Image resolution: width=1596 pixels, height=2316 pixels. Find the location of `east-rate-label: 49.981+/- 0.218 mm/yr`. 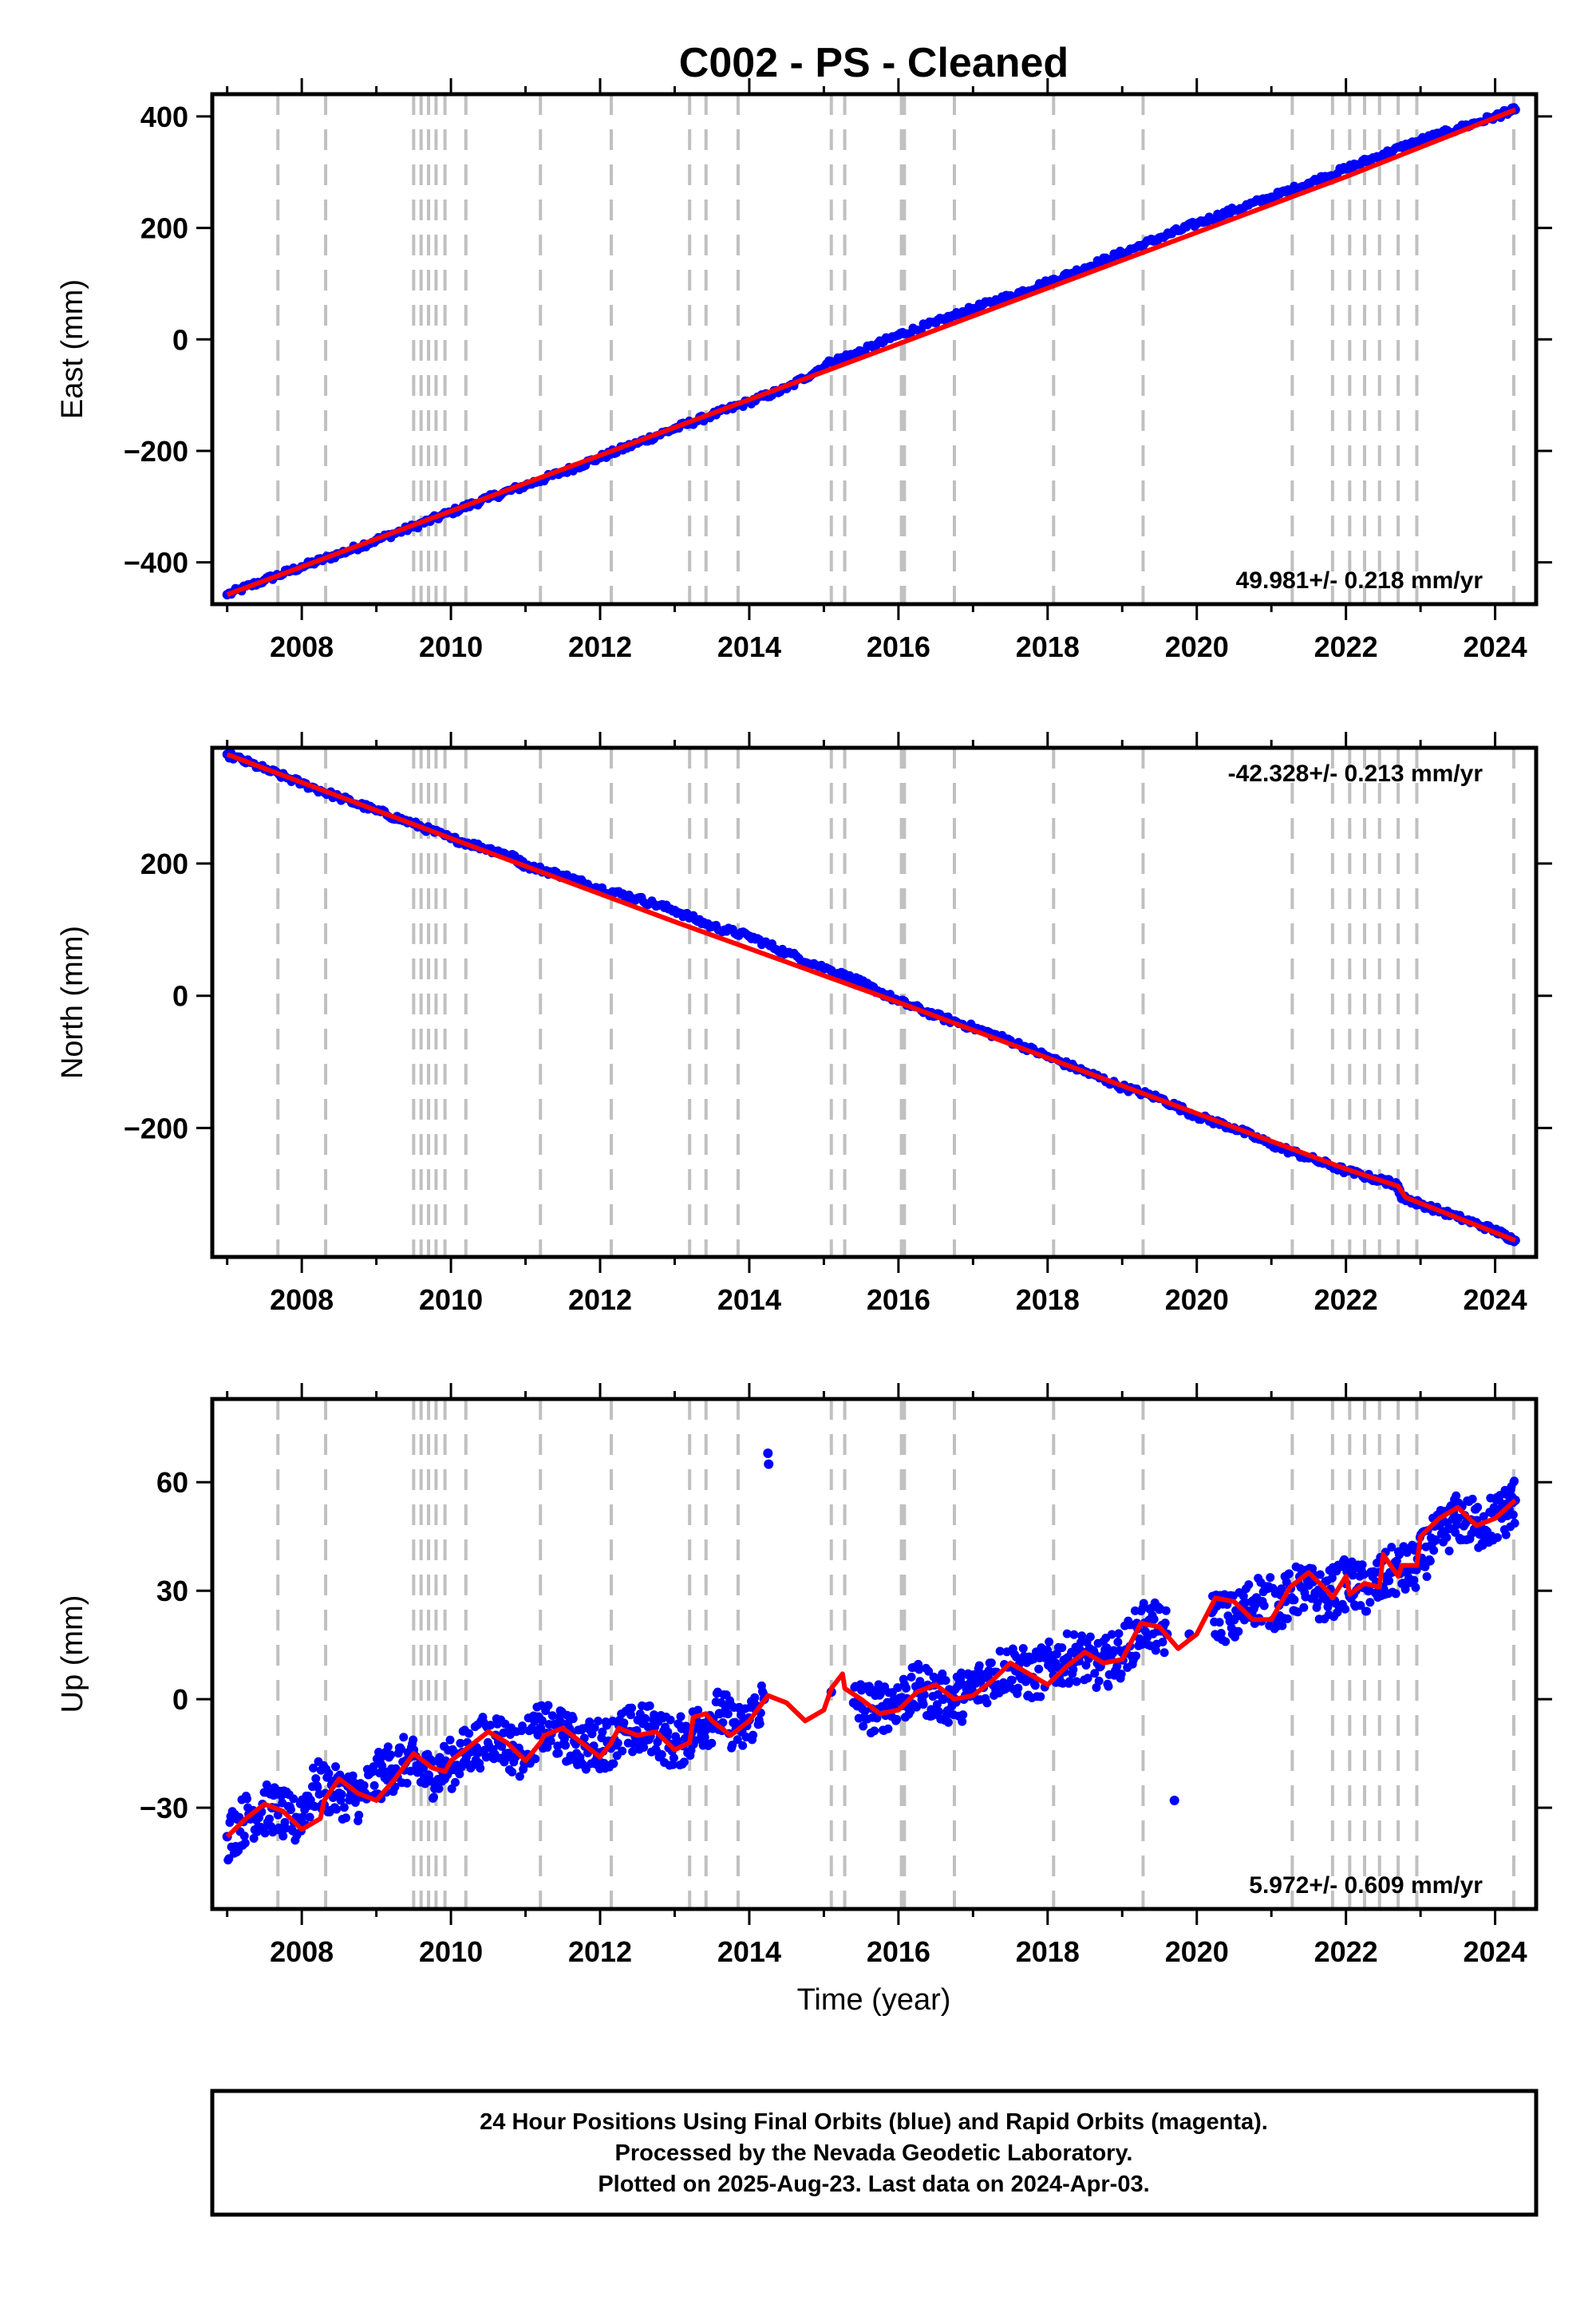

east-rate-label: 49.981+/- 0.218 mm/yr is located at coordinates (1359, 580).